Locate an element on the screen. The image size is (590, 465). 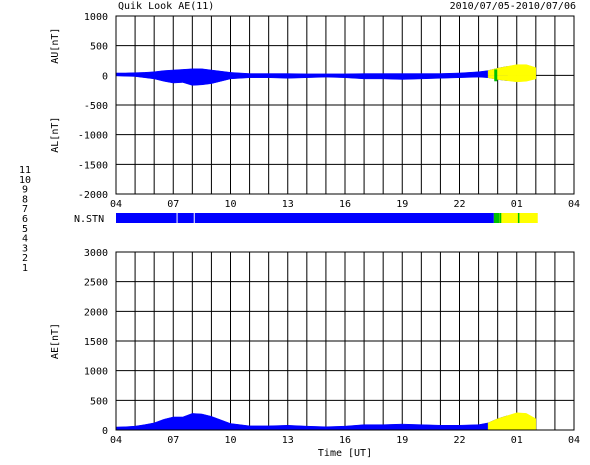
y-tick-label: 3000 is located at coordinates (96, 253).